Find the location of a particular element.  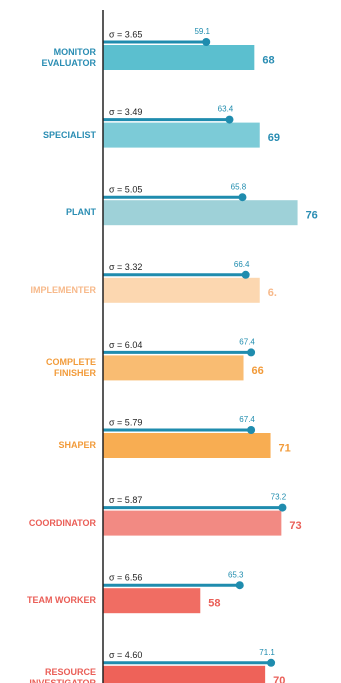

sd-label: σ = 5.79 is located at coordinates (125, 422).